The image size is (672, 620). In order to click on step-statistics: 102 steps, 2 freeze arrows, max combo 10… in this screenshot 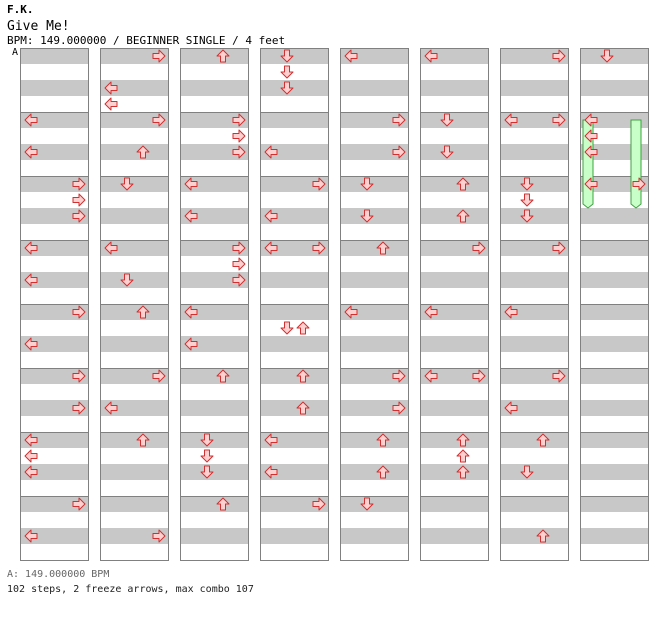, I will do `click(130, 589)`.